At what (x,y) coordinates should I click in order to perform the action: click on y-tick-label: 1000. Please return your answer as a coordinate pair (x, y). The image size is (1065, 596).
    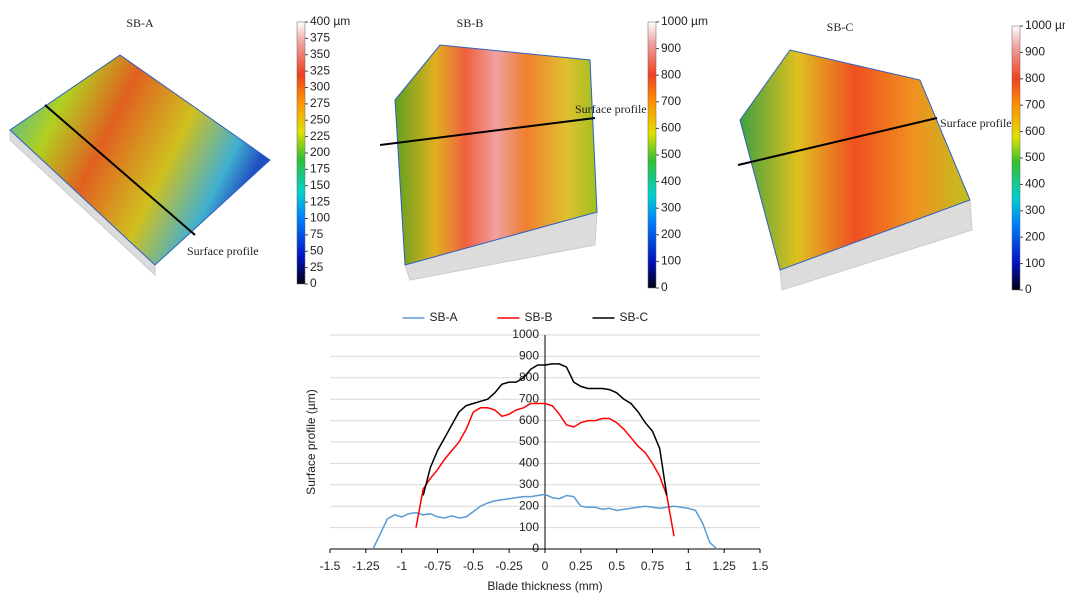
    Looking at the image, I should click on (525, 334).